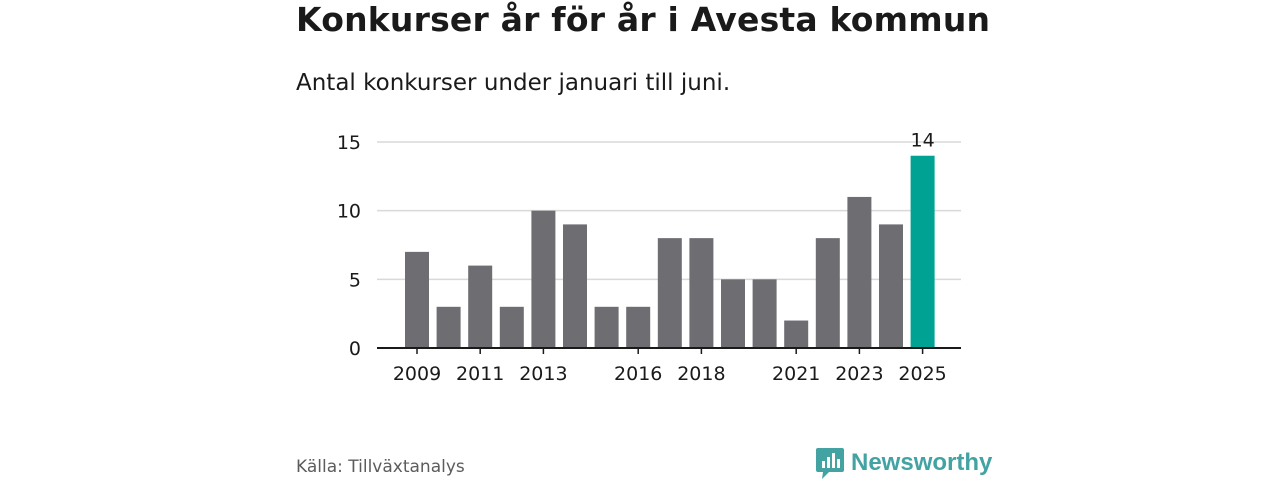  Describe the element at coordinates (480, 374) in the screenshot. I see `x-tick-label: 2011` at that location.